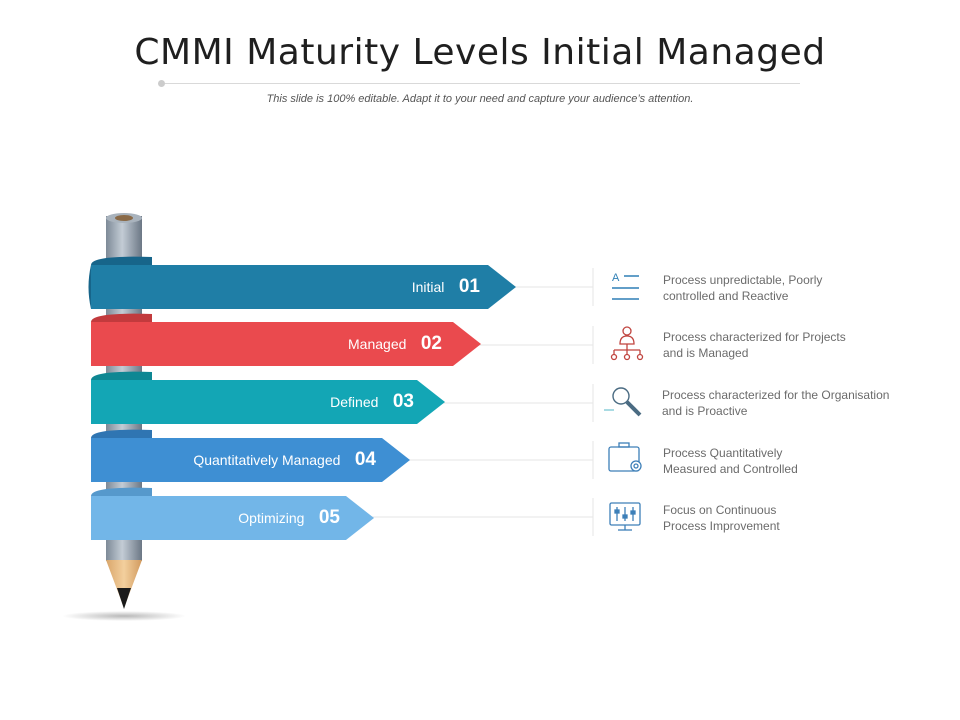 The width and height of the screenshot is (960, 720). I want to click on description-line: controlled and Reactive, so click(726, 296).